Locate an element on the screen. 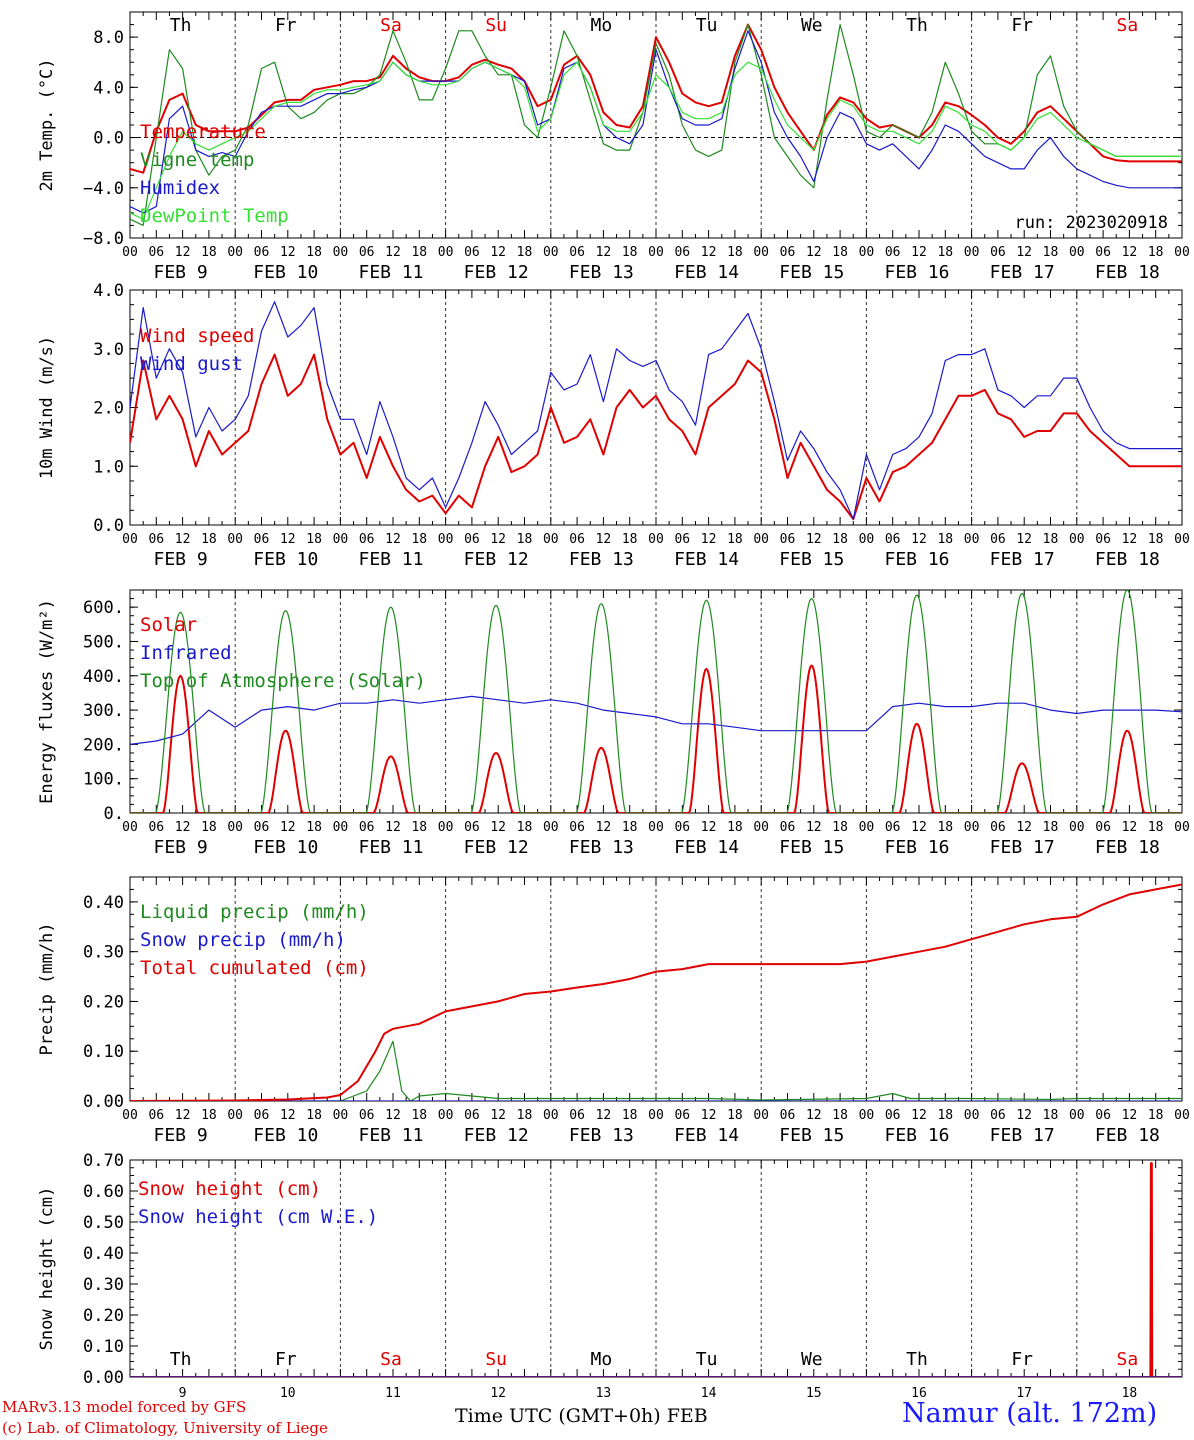 Image resolution: width=1194 pixels, height=1440 pixels. run-annotation: run: 2023020918 is located at coordinates (1091, 223).